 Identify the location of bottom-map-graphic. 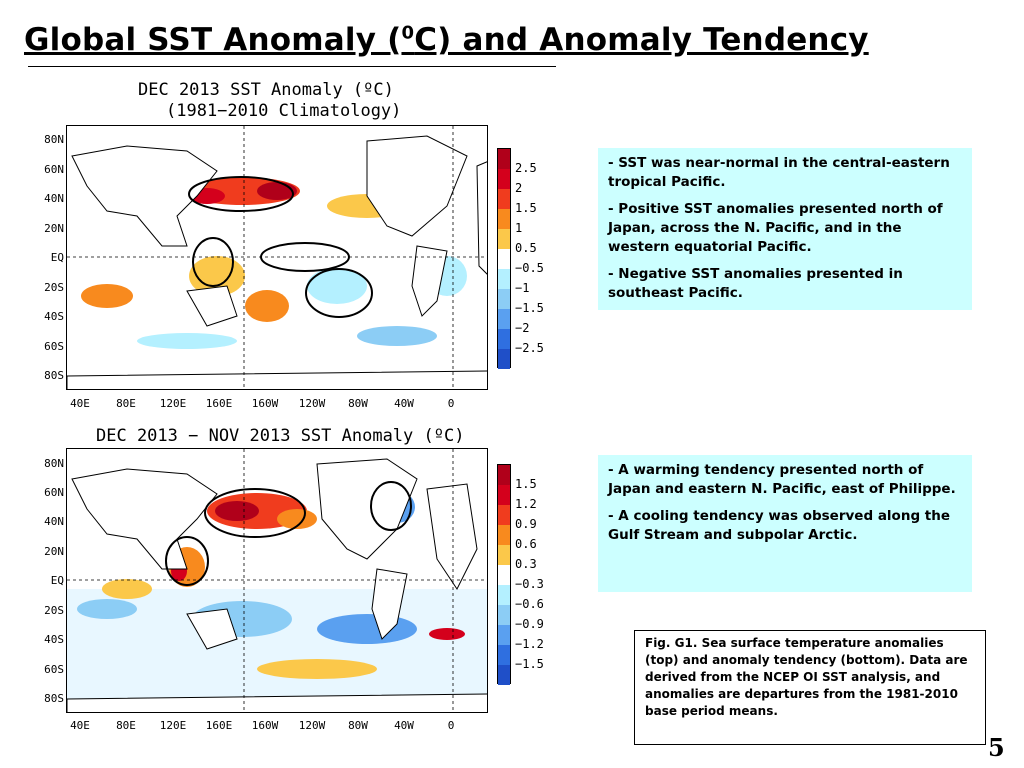
(277, 580).